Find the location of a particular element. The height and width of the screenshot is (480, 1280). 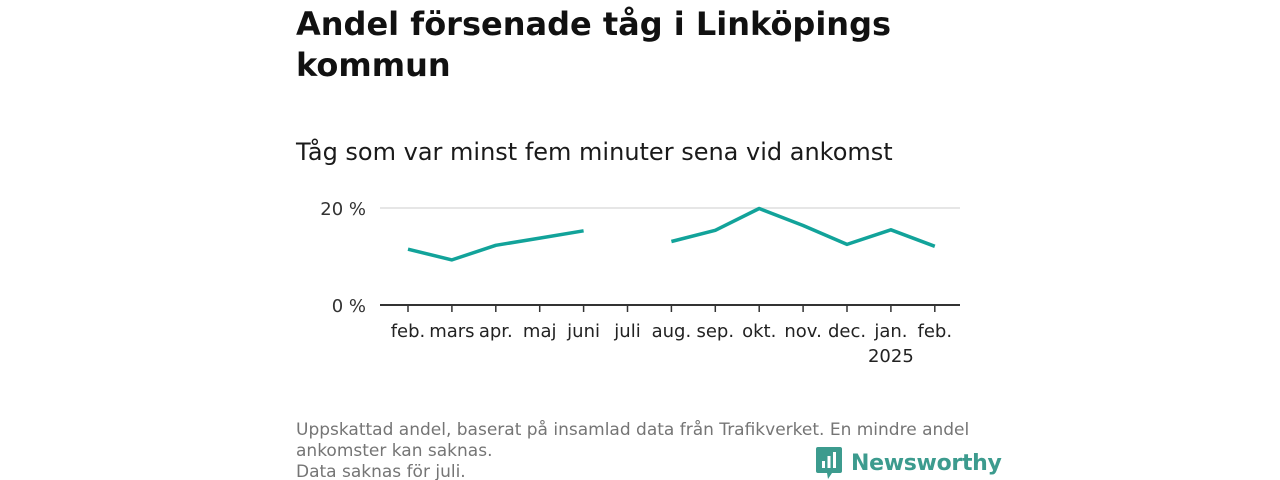

footnote-missing: Data saknas för juli. is located at coordinates (381, 471).